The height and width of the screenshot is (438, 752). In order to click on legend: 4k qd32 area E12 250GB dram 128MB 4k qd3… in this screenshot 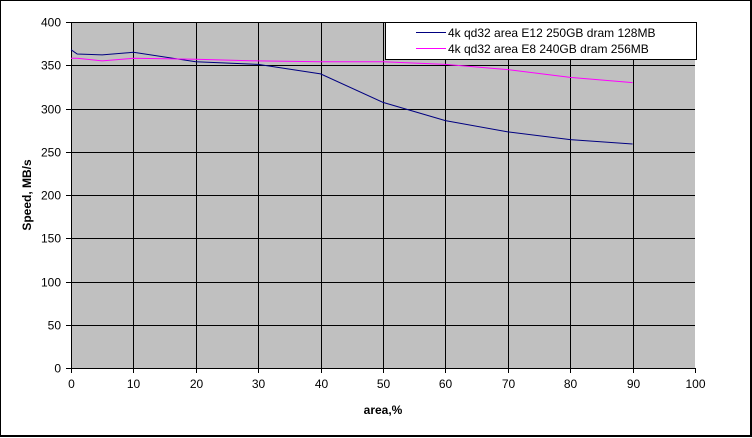, I will do `click(541, 41)`.